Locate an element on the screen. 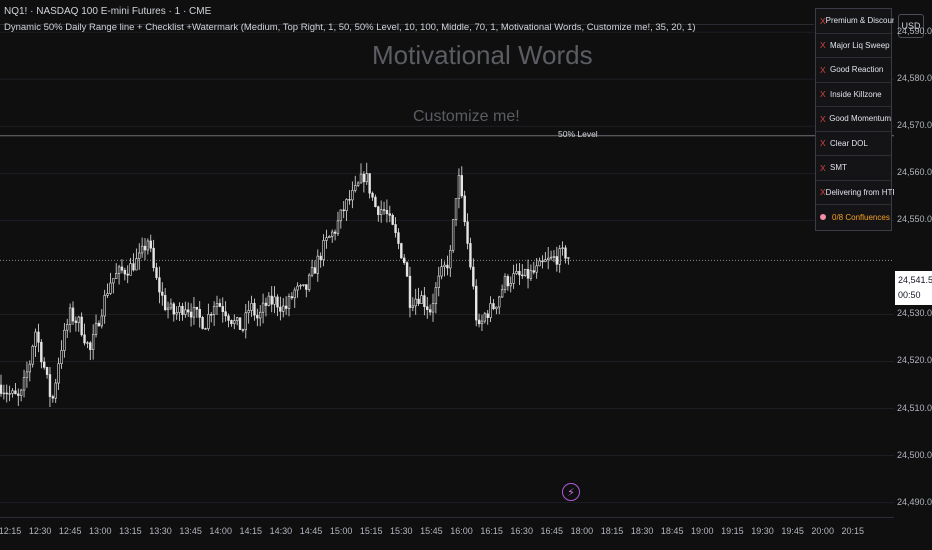  time-tick-label: 12:30 is located at coordinates (40, 531).